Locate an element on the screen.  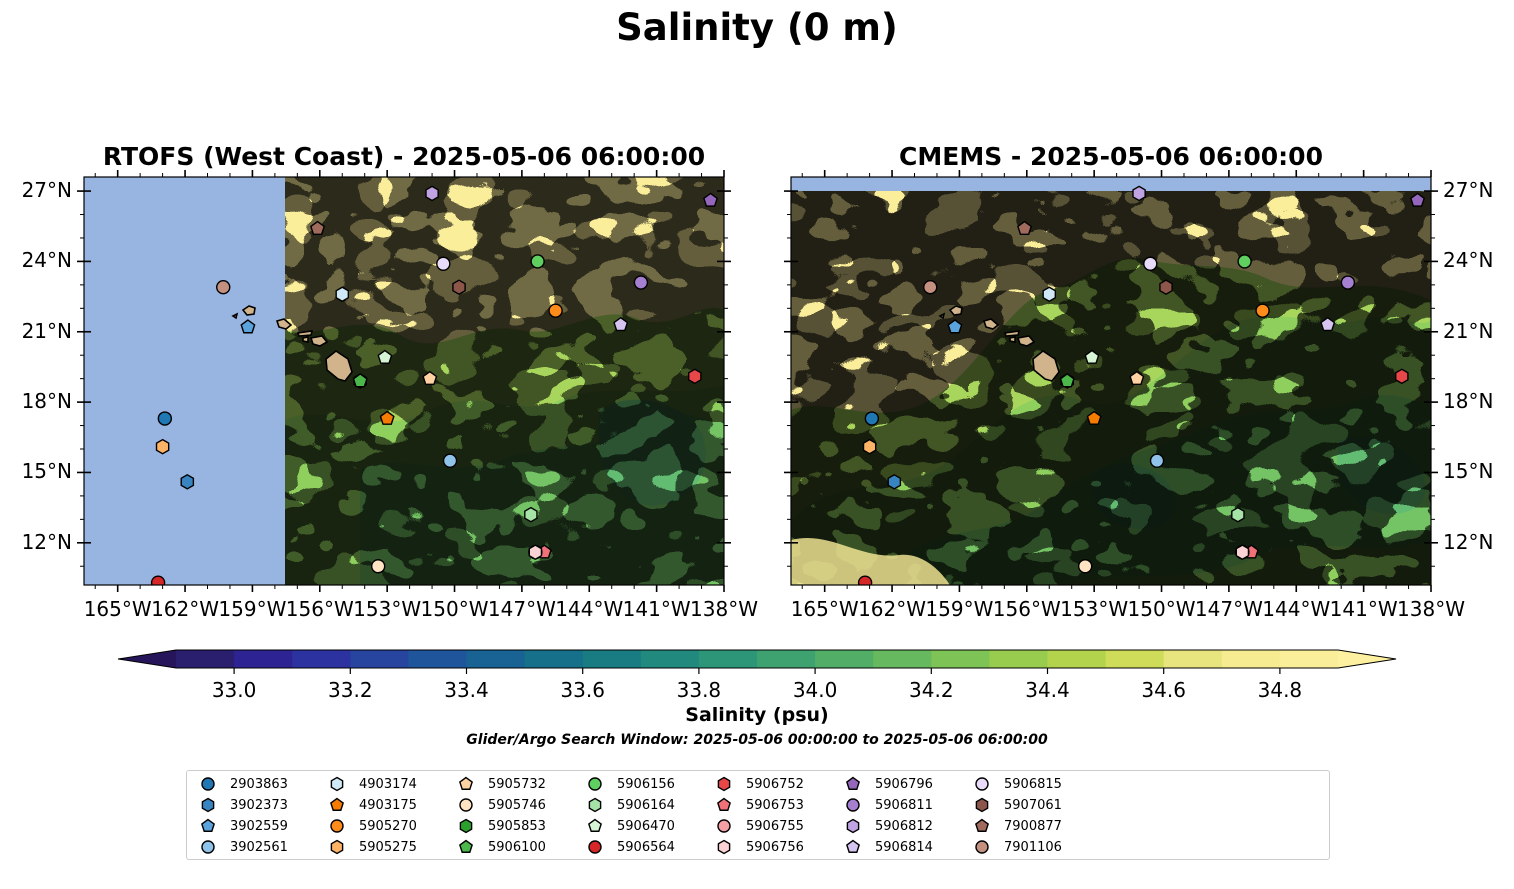
legend-item-5906755: 5906755 is located at coordinates (757, 826).